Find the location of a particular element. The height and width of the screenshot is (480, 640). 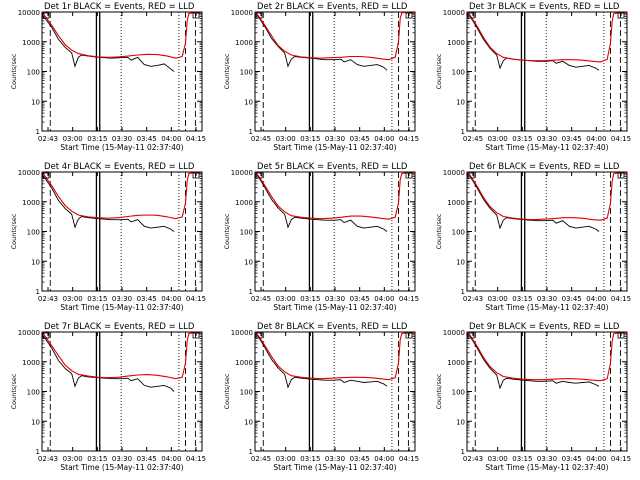

panel-title: Det 9r BLACK = Events, RED = LLD is located at coordinates (544, 327).